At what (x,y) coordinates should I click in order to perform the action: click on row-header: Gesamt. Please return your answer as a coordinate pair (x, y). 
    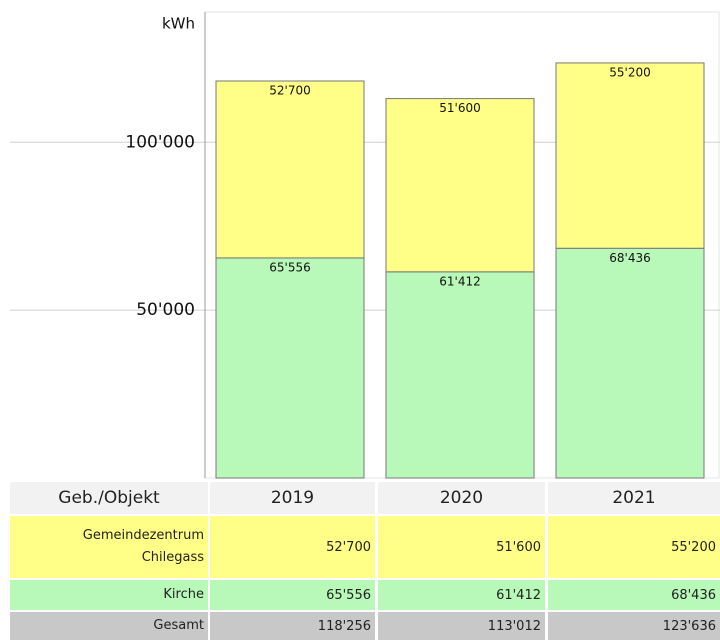
    Looking at the image, I should click on (109, 626).